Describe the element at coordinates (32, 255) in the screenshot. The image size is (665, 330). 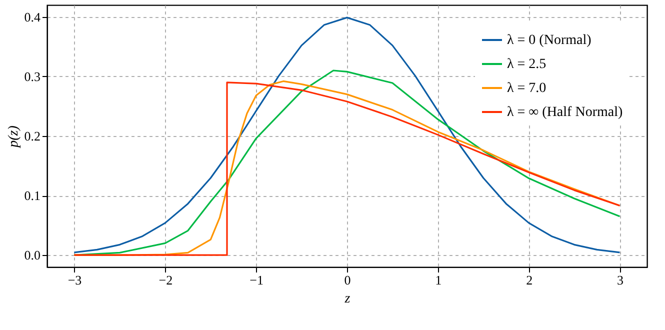
I see `y-tick-label: 0.0` at that location.